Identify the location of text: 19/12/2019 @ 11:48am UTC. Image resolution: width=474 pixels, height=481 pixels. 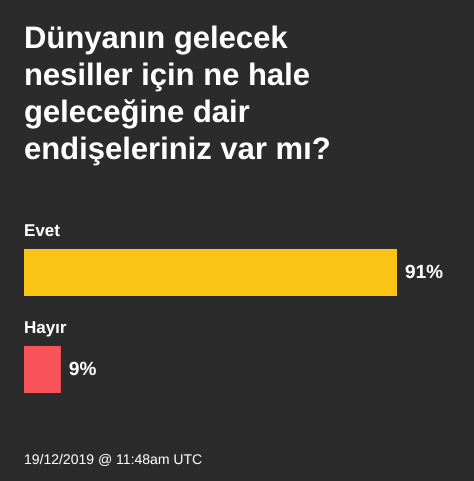
(113, 459).